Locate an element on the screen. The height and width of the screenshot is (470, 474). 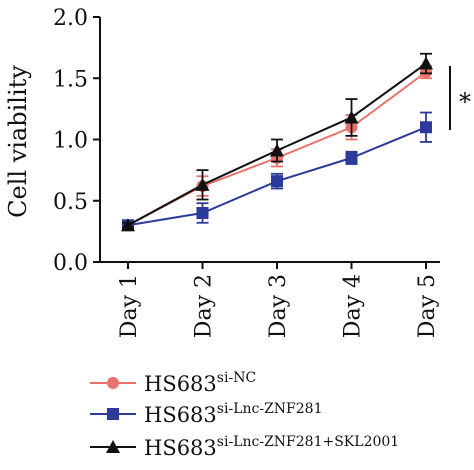
y-tick-label: 2.0 is located at coordinates (70, 18).